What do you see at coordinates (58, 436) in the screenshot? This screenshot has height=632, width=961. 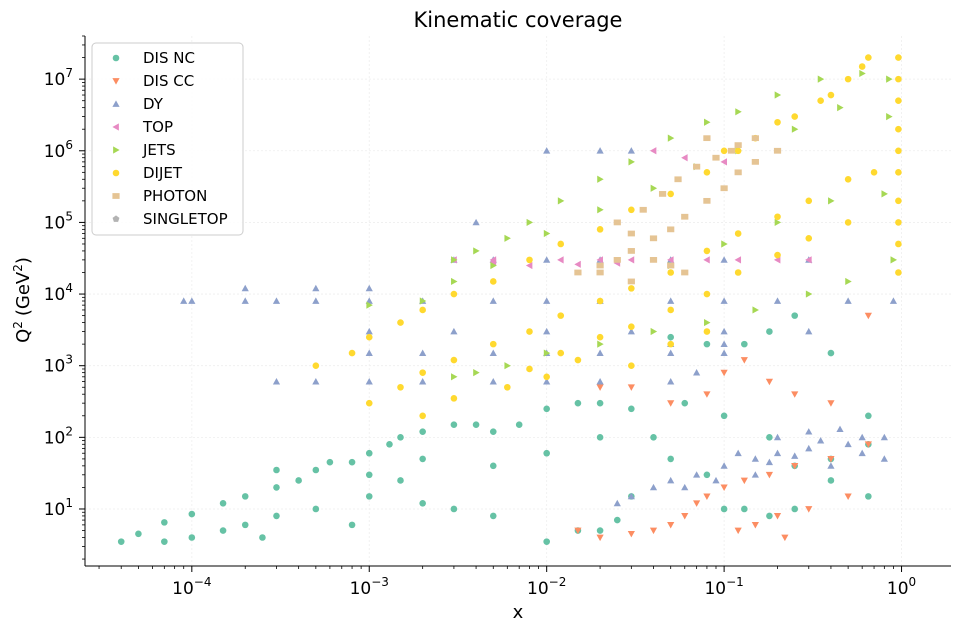 I see `y-tick-label: 10²` at bounding box center [58, 436].